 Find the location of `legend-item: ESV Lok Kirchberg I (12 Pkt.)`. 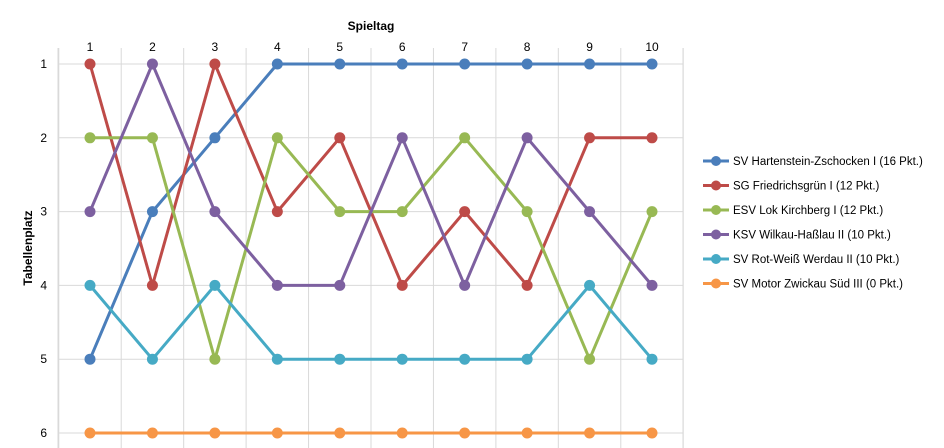

legend-item: ESV Lok Kirchberg I (12 Pkt.) is located at coordinates (793, 211).